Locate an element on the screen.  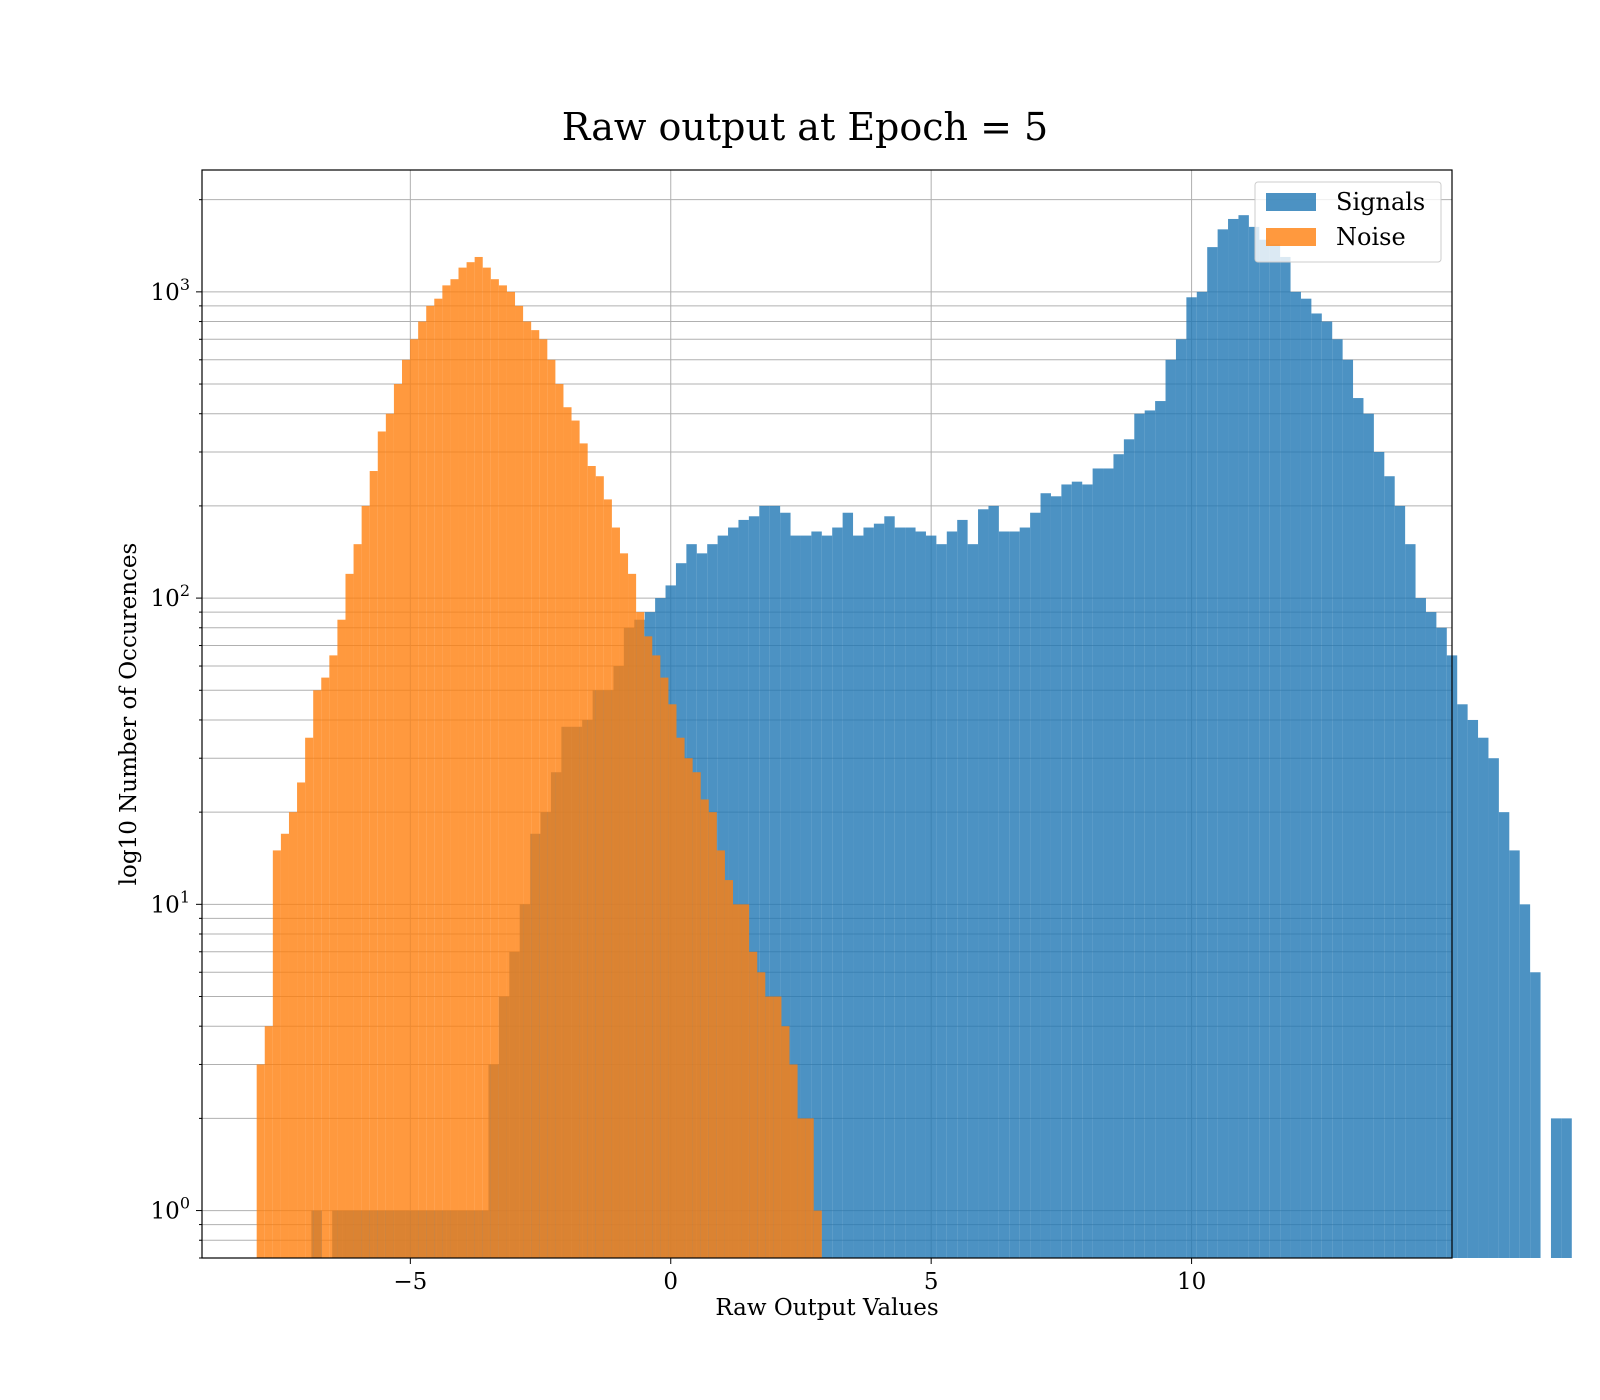
y-tick-exponent: 2 is located at coordinates (185, 590).